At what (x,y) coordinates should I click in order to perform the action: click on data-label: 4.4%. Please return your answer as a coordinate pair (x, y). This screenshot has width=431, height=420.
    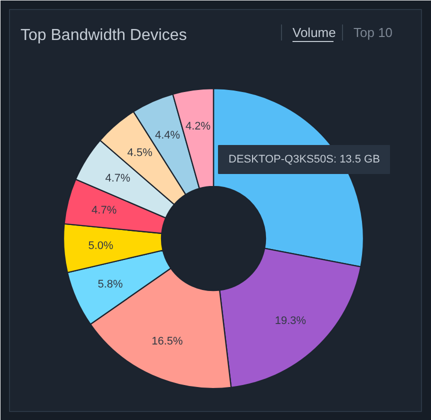
    Looking at the image, I should click on (167, 135).